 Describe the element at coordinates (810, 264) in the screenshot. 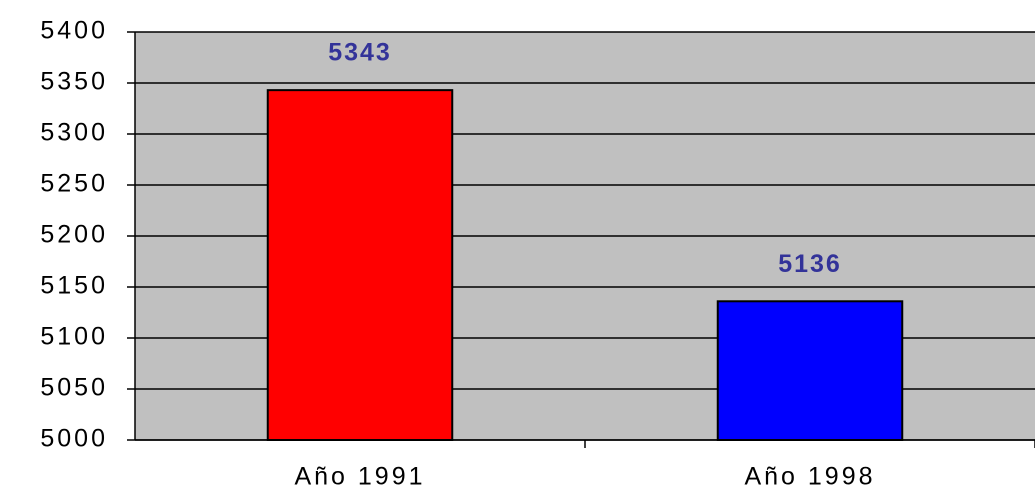

I see `value-label: 5136` at that location.